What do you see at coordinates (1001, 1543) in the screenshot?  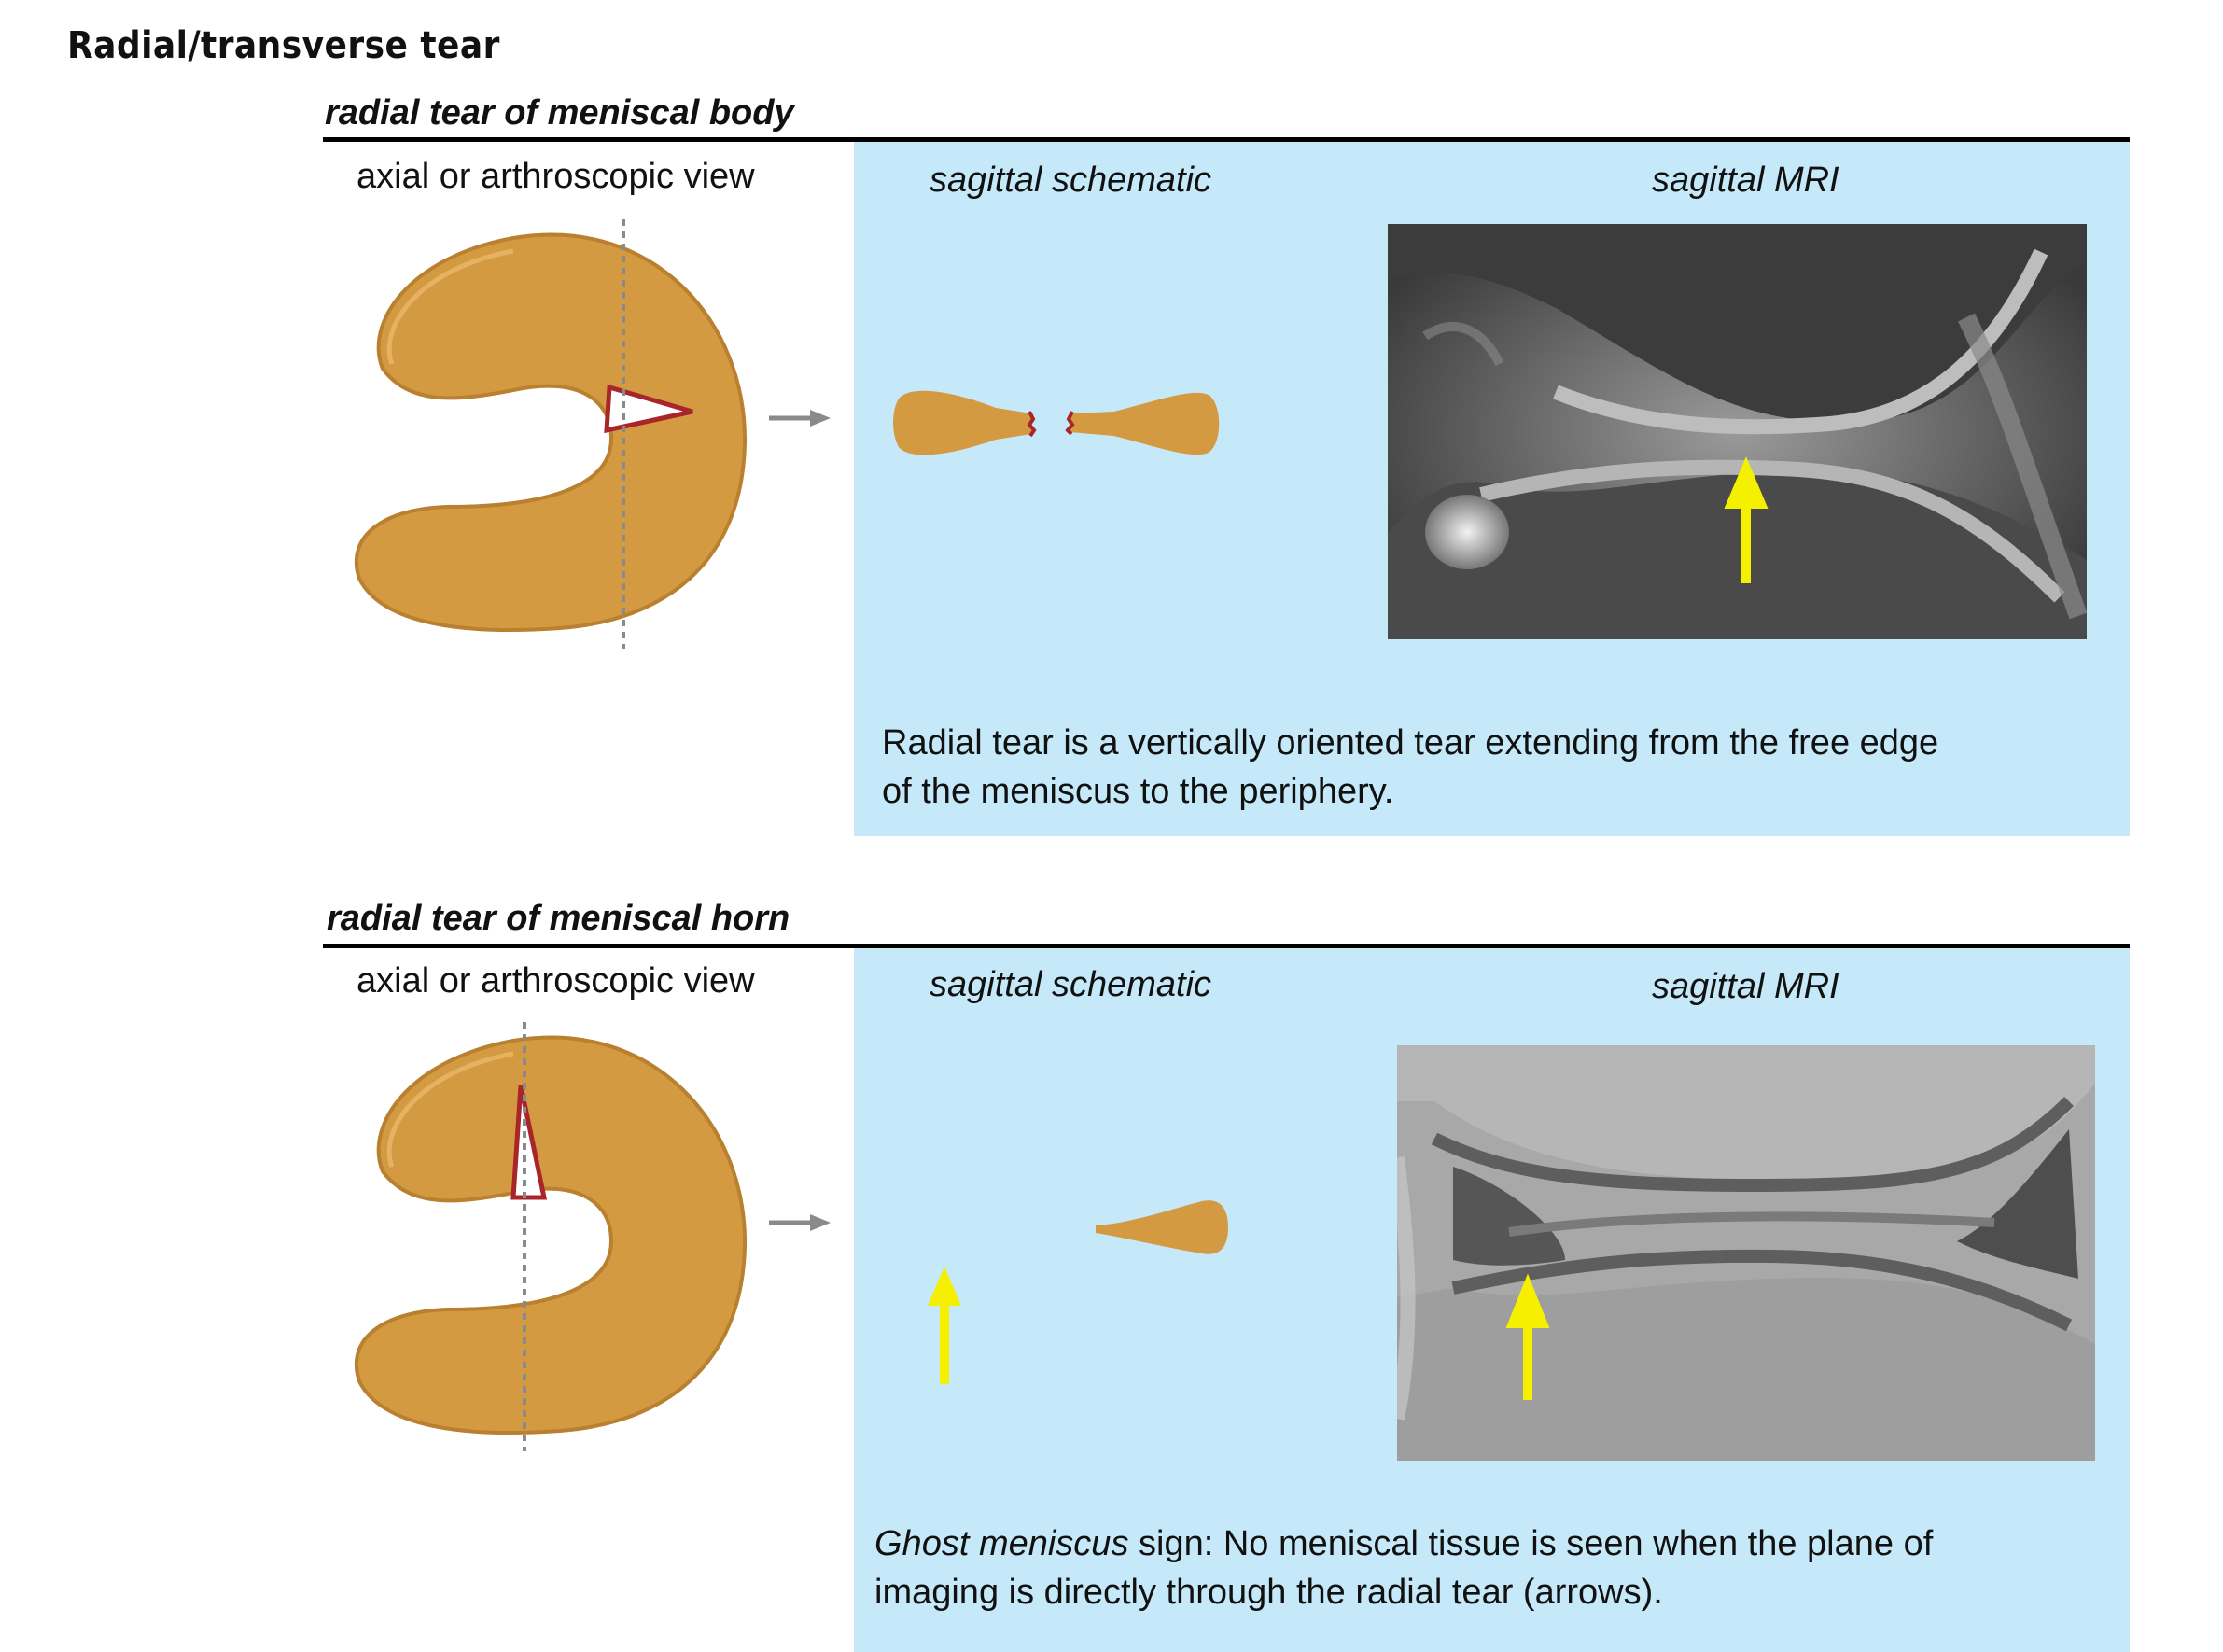 I see `ghost-meniscus-term: Ghost meniscus` at bounding box center [1001, 1543].